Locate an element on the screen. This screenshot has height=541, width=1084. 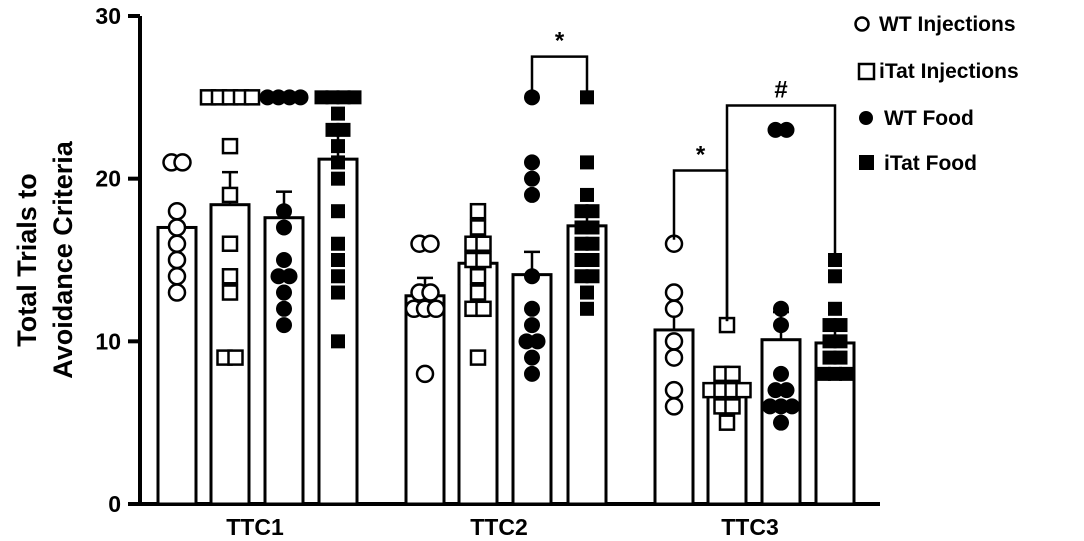
legend-label: iTat Injections is located at coordinates (949, 71).